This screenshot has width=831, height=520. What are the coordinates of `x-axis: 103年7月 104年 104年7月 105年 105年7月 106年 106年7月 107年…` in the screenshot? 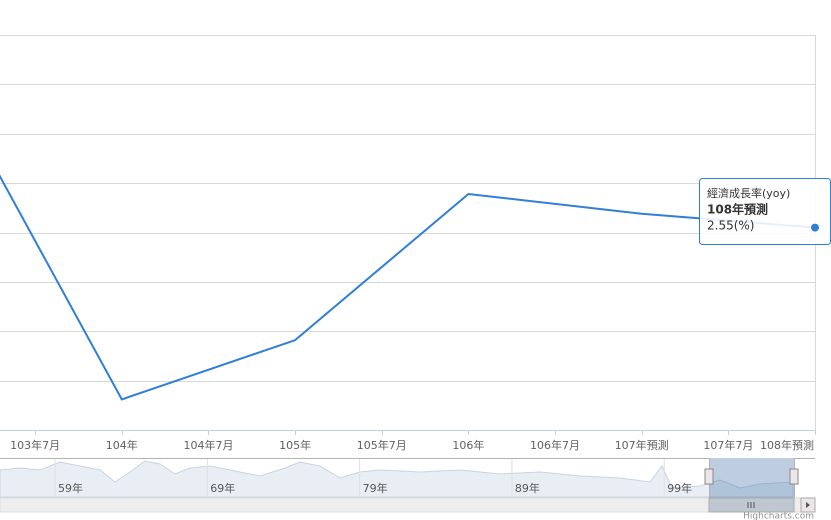 It's located at (408, 441).